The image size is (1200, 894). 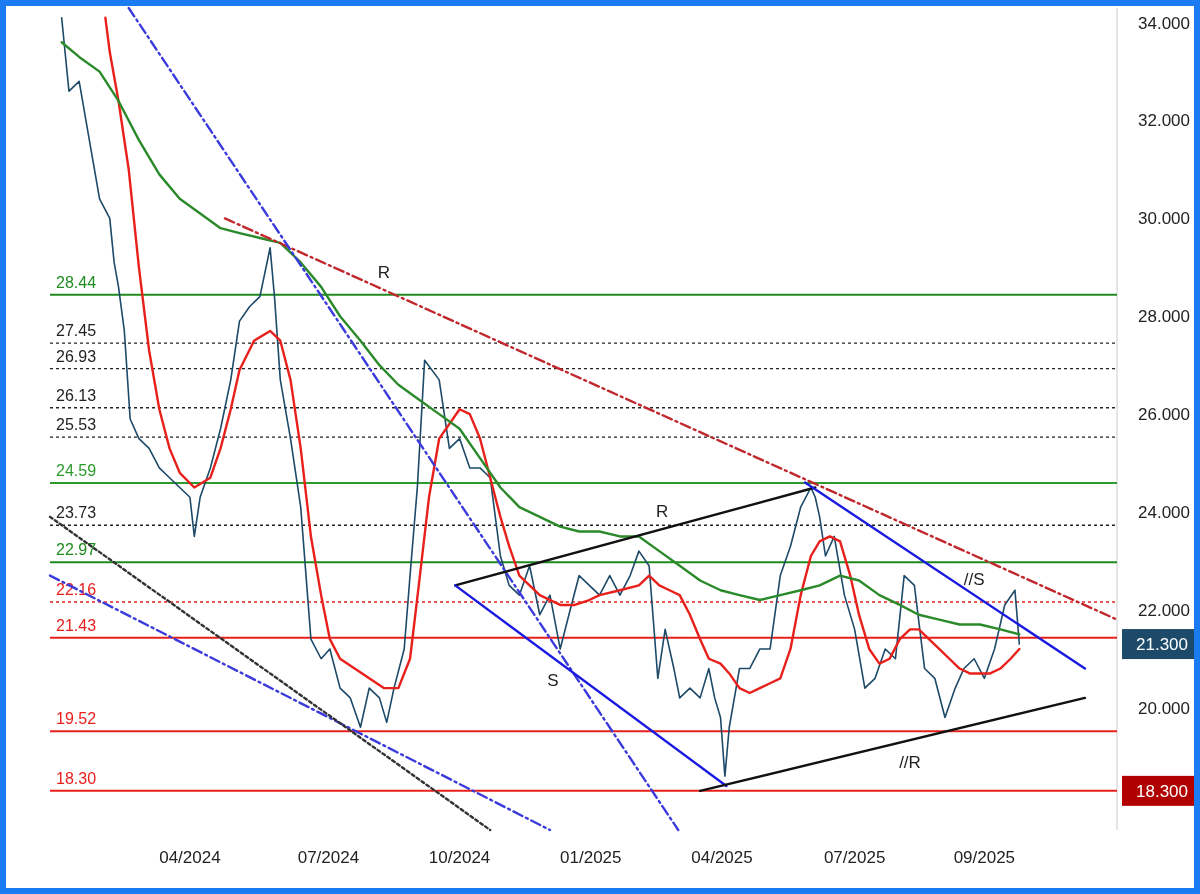 I want to click on ref-line-label: 23.73, so click(x=76, y=513).